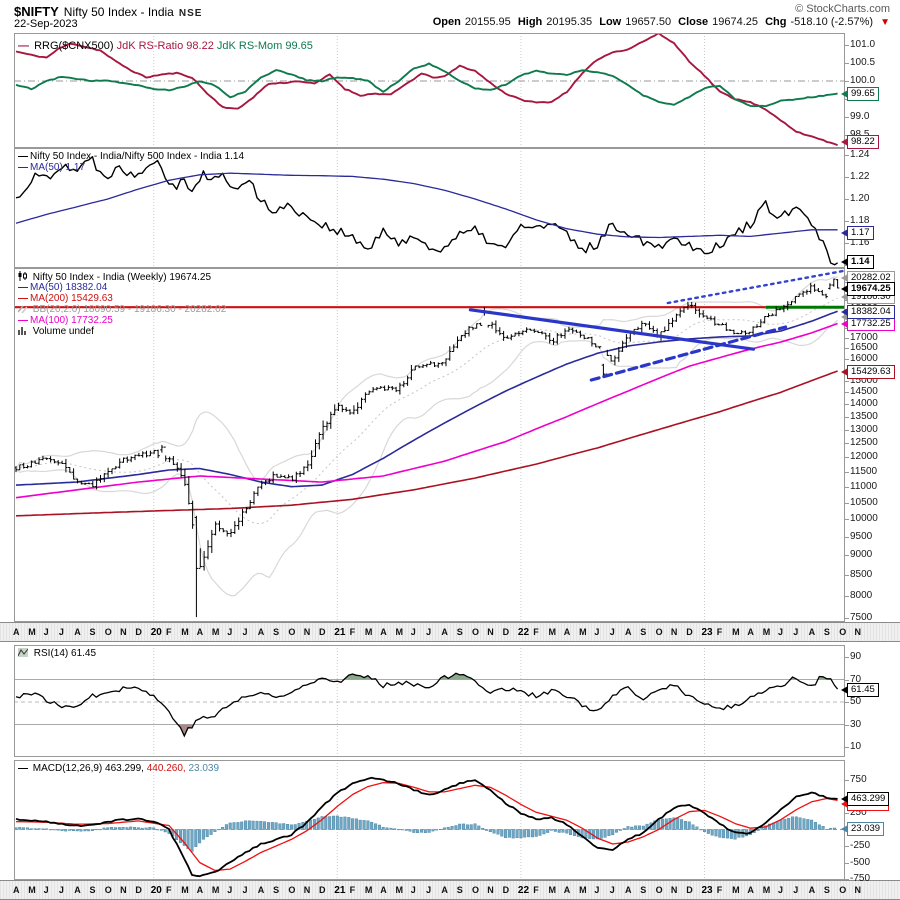 This screenshot has width=900, height=900. I want to click on low-value: 19657.50, so click(648, 22).